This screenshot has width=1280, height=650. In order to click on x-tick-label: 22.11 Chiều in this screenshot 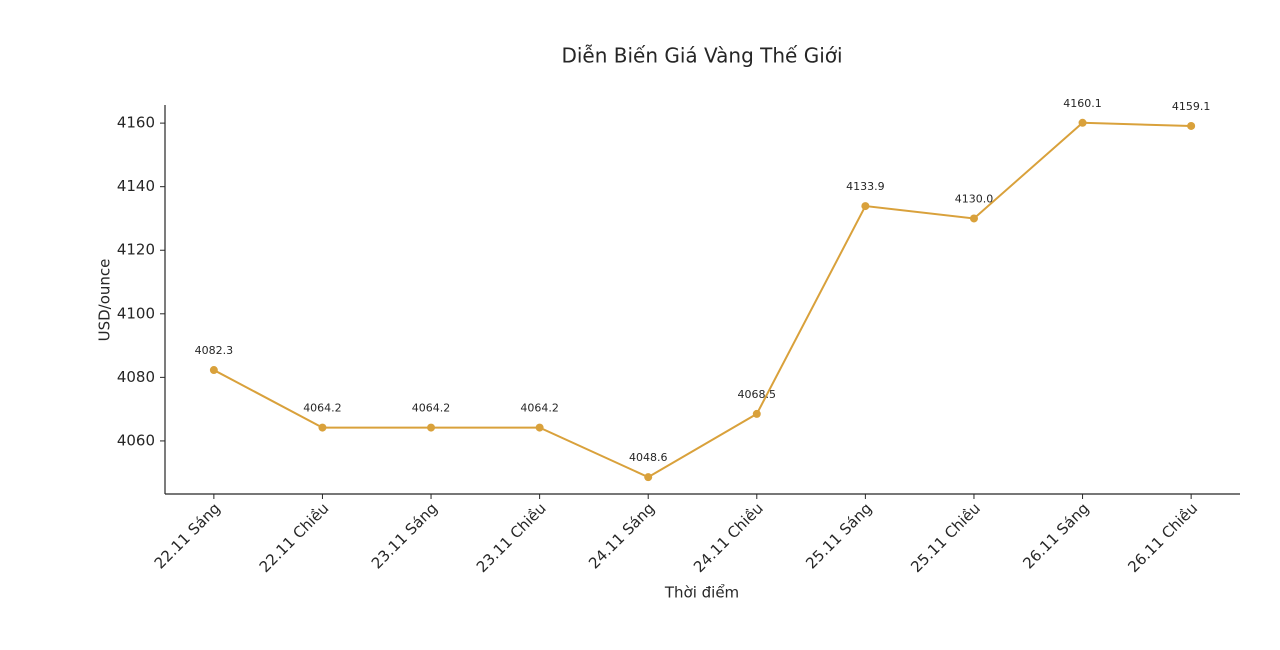, I will do `click(294, 537)`.